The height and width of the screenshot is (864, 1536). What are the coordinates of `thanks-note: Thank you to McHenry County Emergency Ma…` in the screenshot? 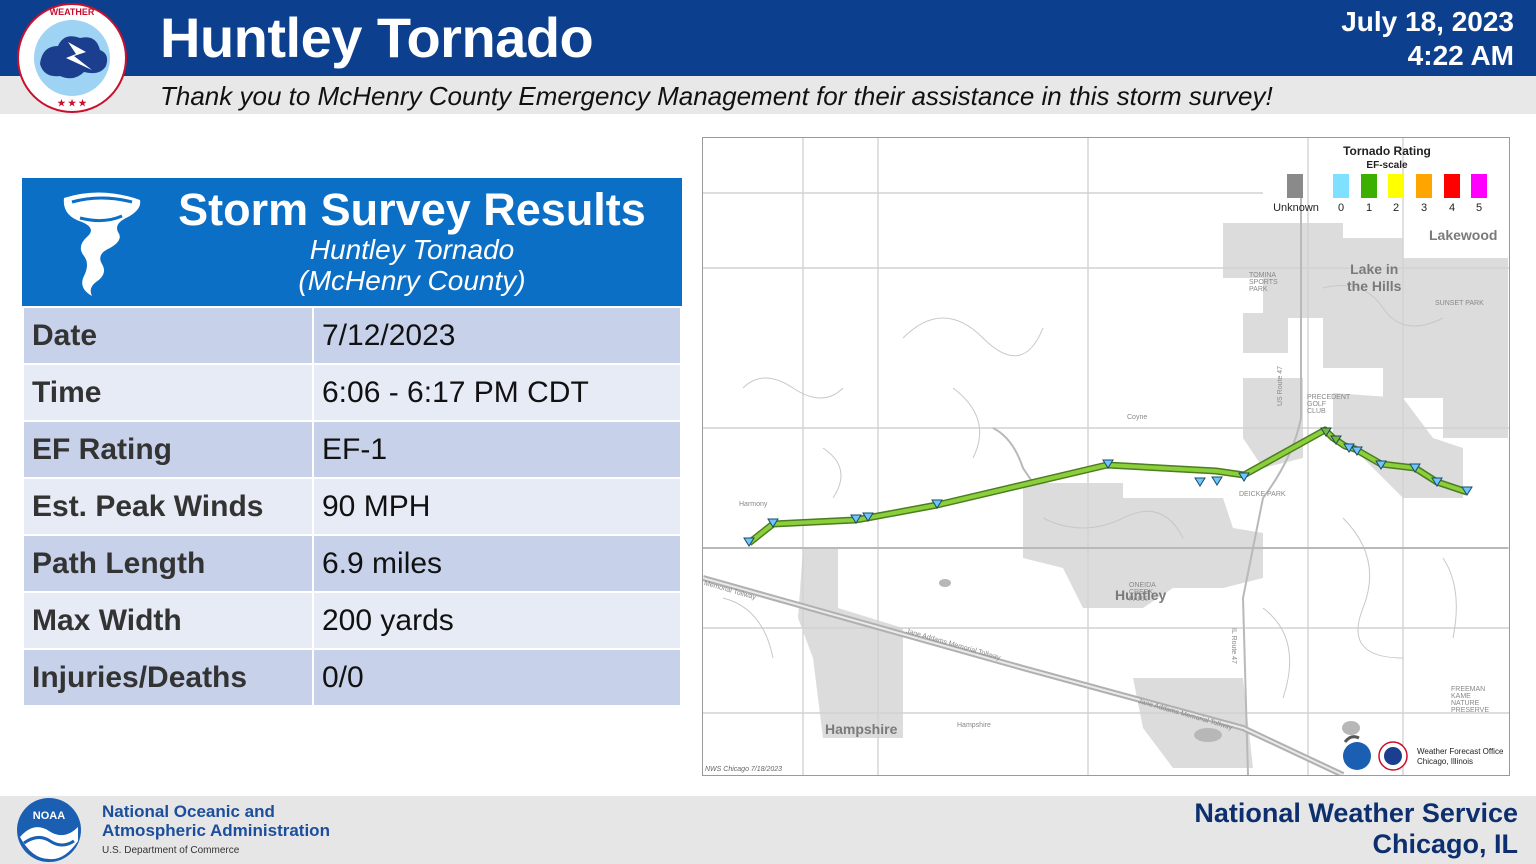 It's located at (716, 96).